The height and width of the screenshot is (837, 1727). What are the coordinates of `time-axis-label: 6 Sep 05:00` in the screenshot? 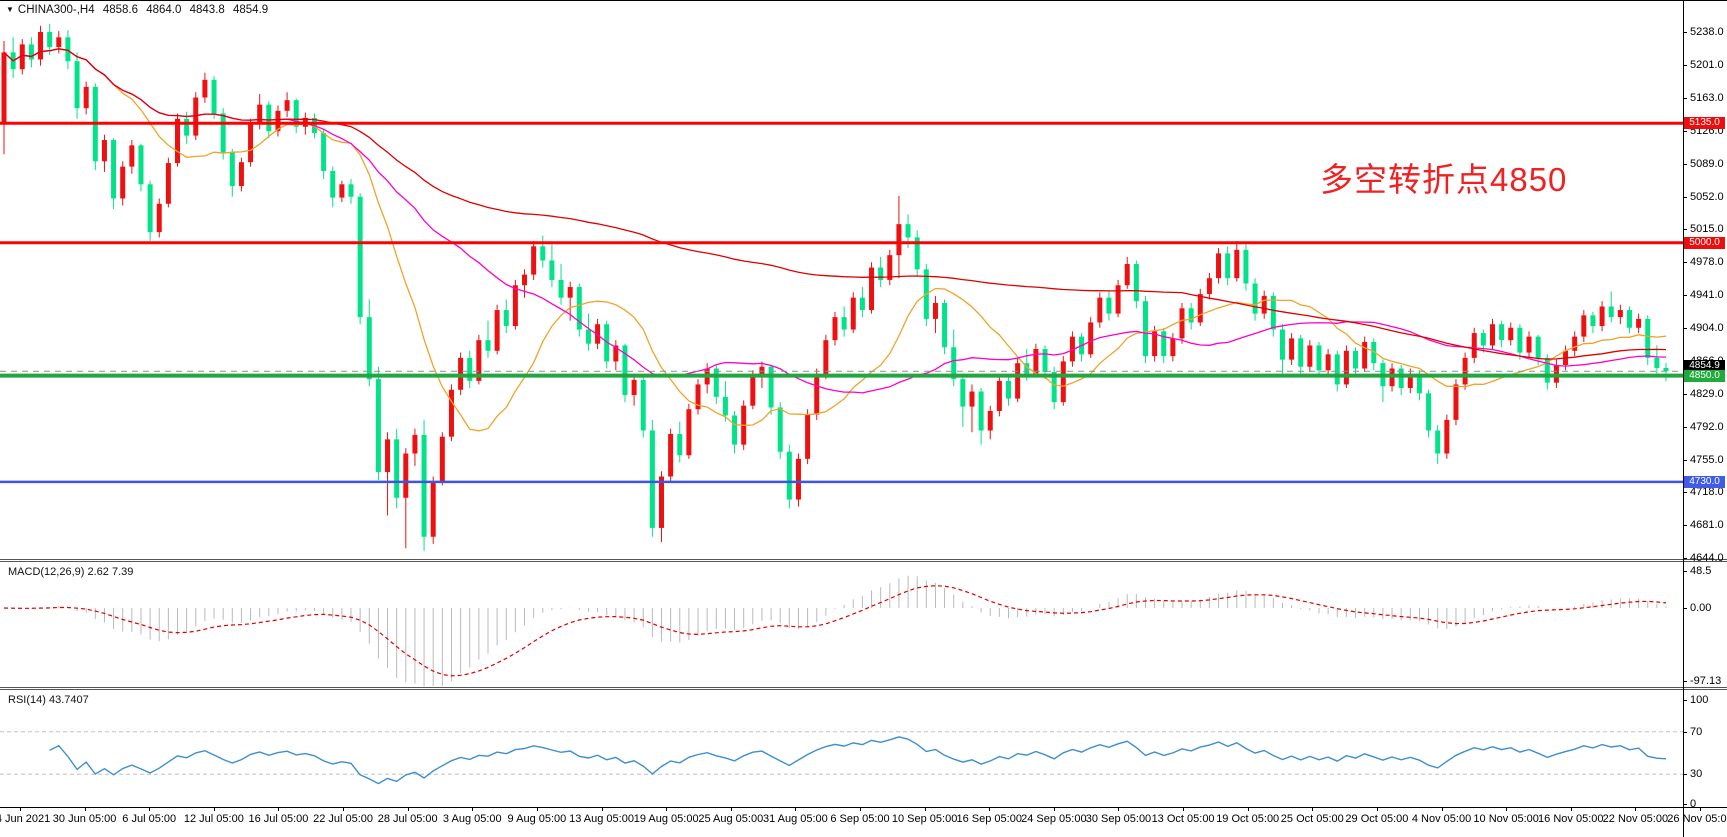 It's located at (860, 819).